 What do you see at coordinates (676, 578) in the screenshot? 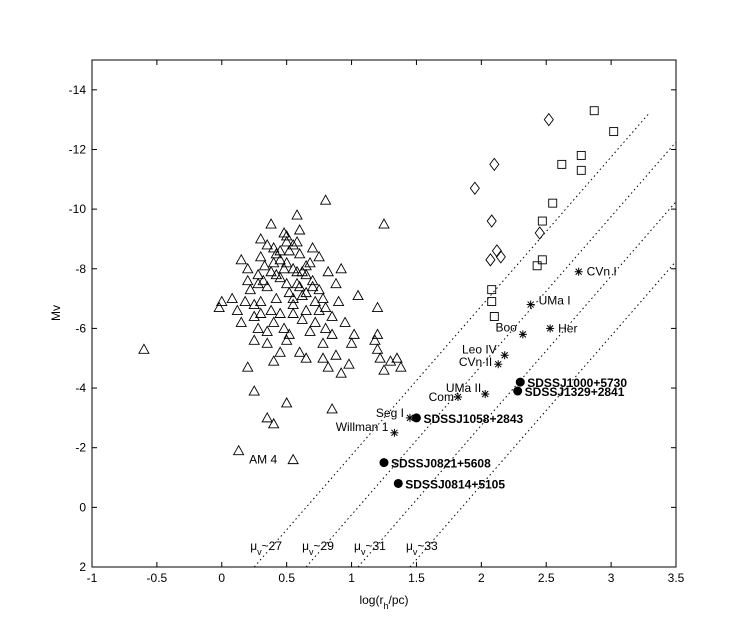
I see `x-tick-label: 3.5` at bounding box center [676, 578].